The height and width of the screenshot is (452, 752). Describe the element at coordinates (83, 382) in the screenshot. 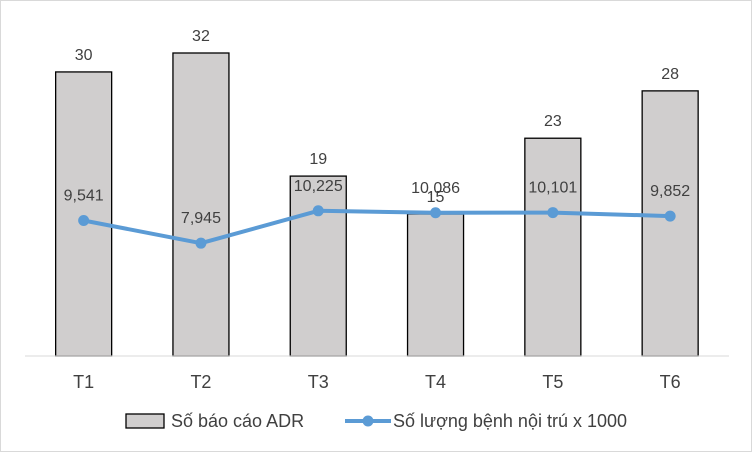

I see `x-tick-label-T1: T1` at that location.